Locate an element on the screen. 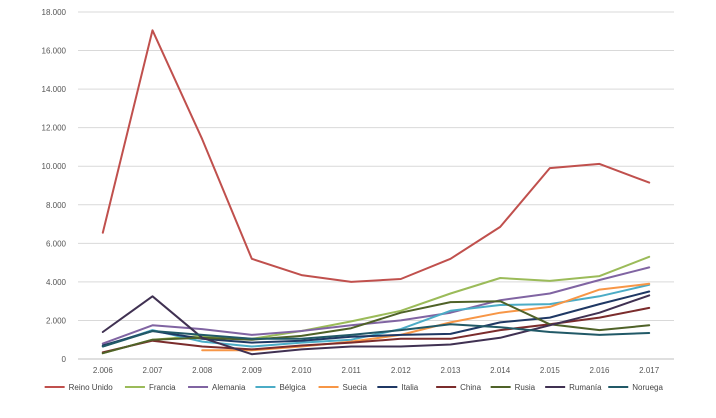  legend-item: Reino Unido is located at coordinates (79, 387).